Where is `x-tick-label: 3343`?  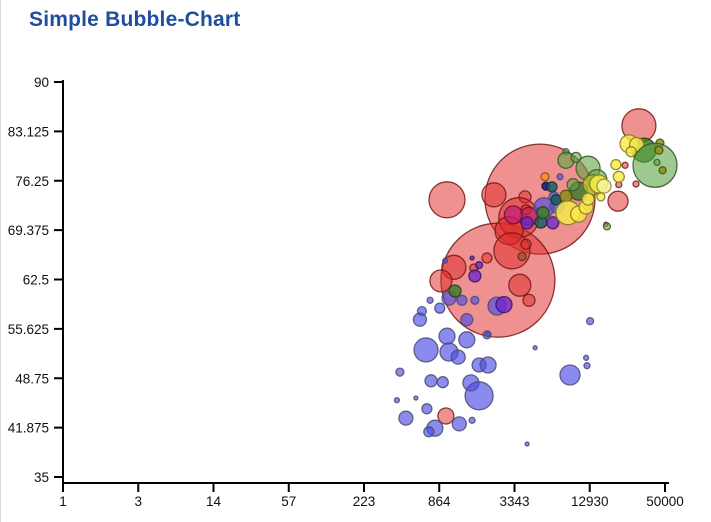 x-tick-label: 3343 is located at coordinates (514, 501).